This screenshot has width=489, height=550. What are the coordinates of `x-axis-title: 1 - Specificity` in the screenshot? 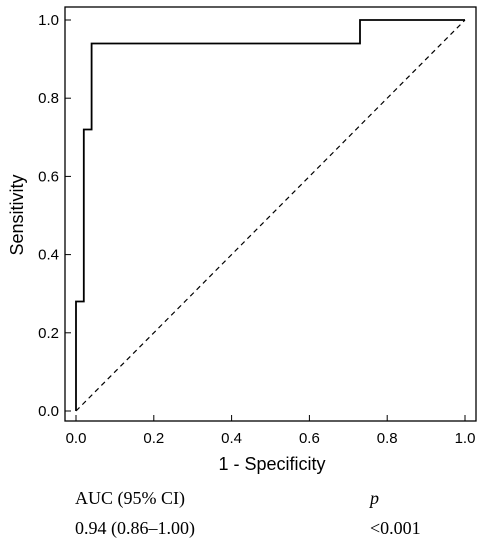 It's located at (271, 464).